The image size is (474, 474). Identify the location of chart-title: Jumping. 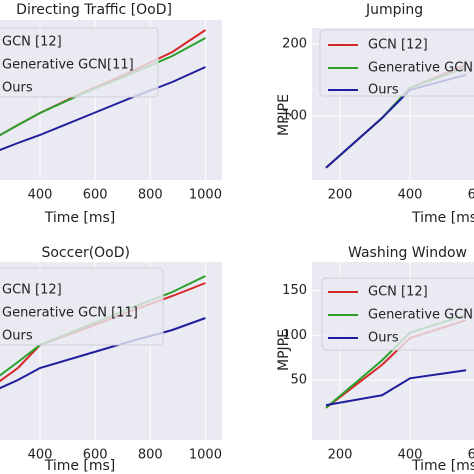
(394, 10).